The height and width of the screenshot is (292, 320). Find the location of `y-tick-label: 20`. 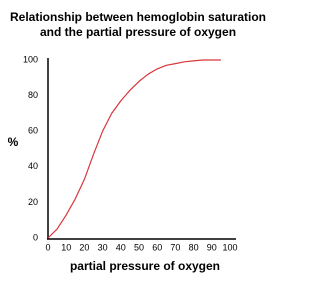

y-tick-label: 20 is located at coordinates (33, 202).